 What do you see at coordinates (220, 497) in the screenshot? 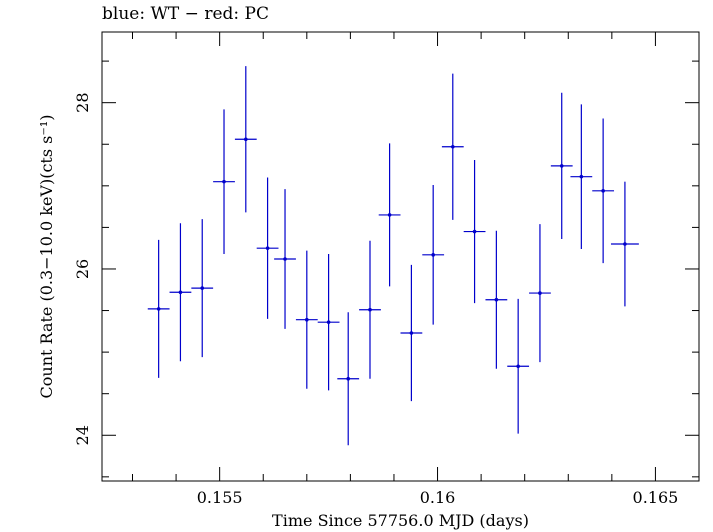
I see `x-tick-label: 0.155` at bounding box center [220, 497].